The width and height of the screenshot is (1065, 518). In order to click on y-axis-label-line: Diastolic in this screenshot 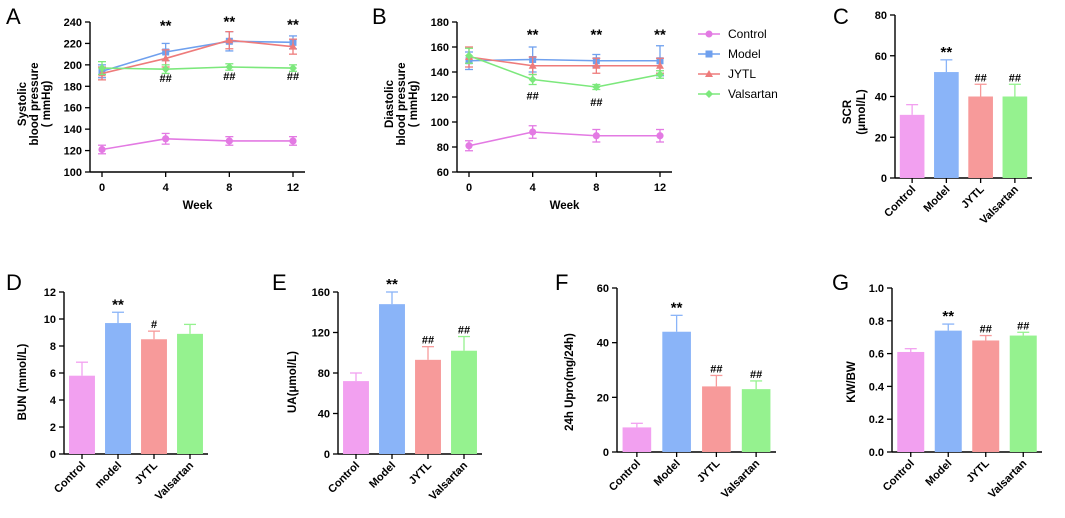, I will do `click(390, 103)`.